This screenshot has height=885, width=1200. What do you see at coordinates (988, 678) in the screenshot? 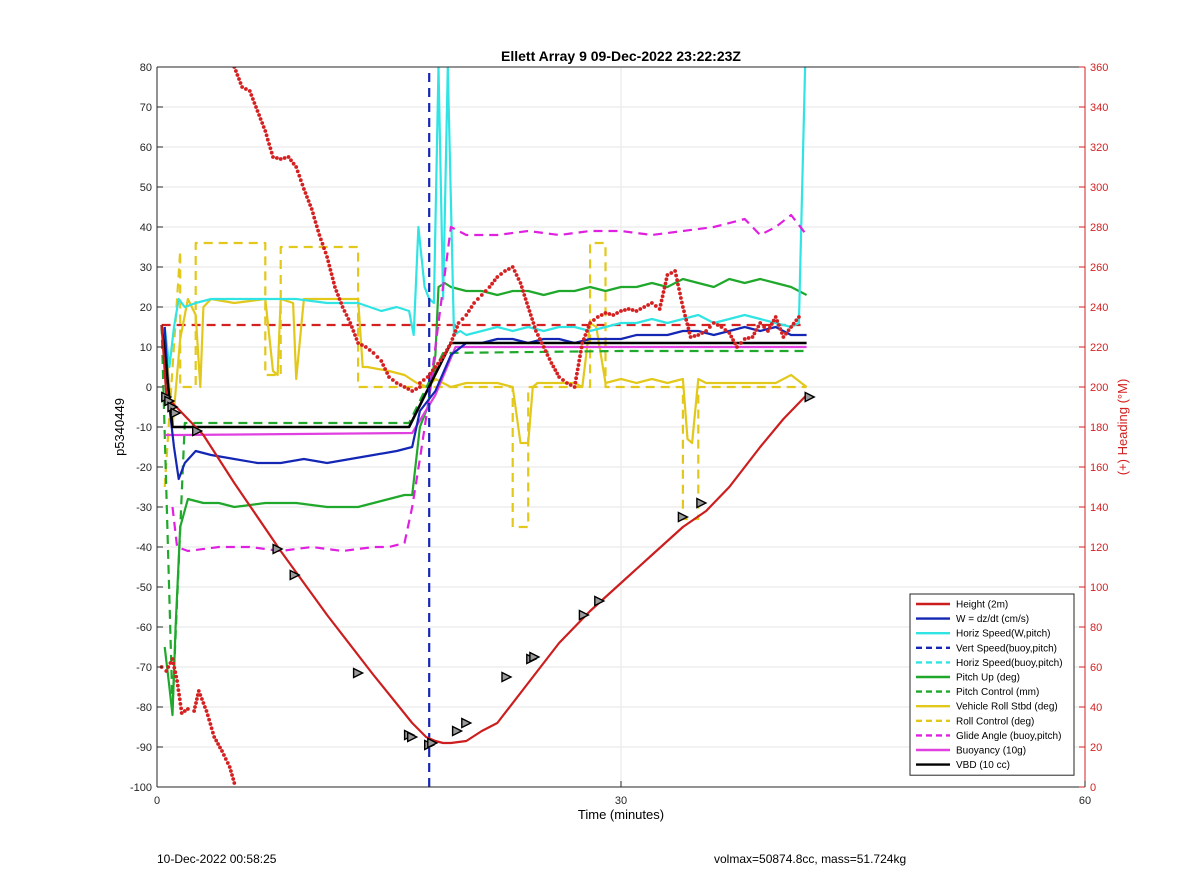
I see `legend-label: Pitch Up (deg)` at bounding box center [988, 678].